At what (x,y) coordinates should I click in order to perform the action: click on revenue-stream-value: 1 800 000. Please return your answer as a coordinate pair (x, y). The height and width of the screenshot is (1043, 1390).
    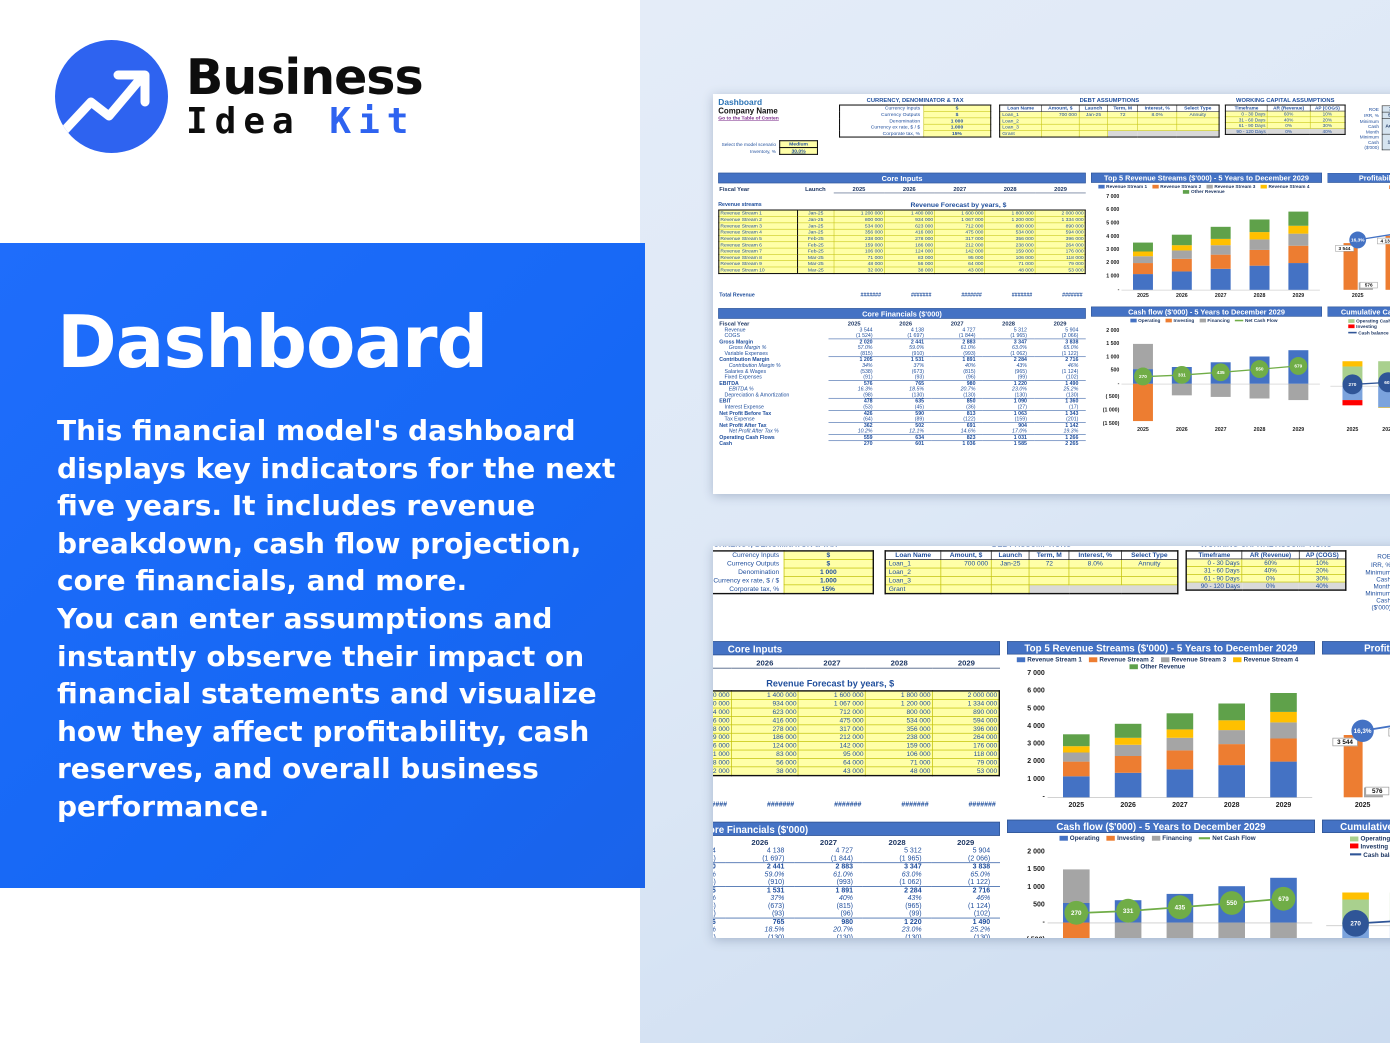
    Looking at the image, I should click on (898, 695).